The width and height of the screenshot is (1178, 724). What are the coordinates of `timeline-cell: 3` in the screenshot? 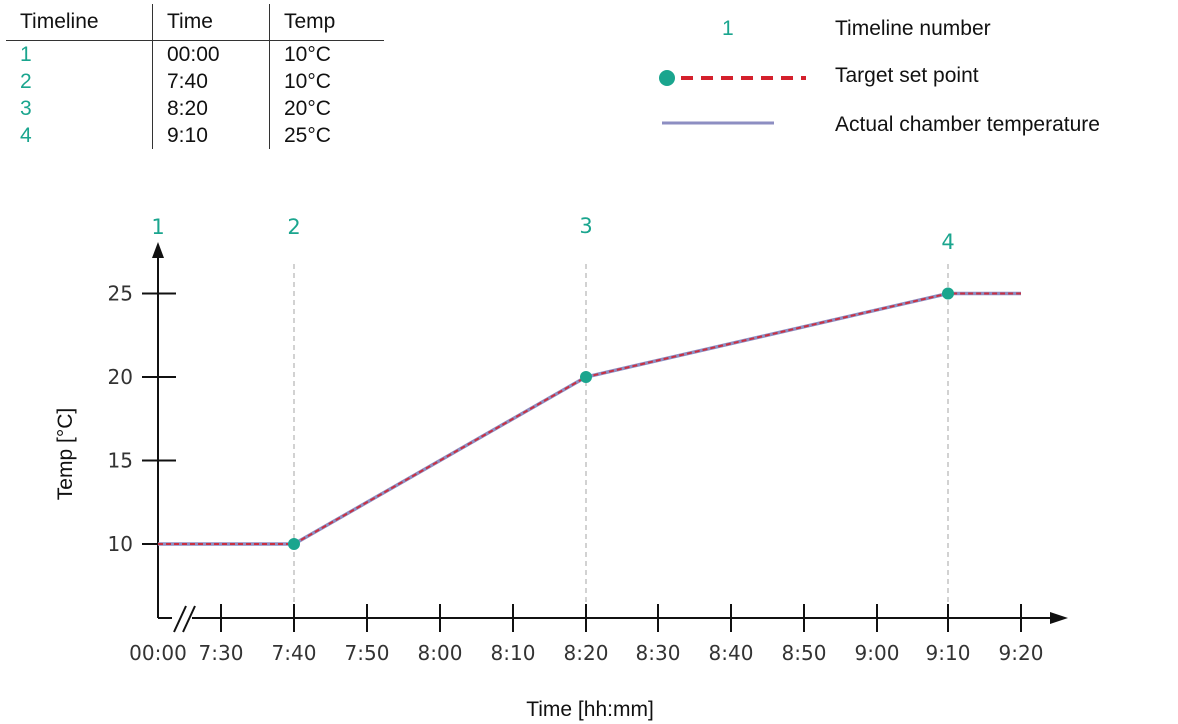 It's located at (26, 108).